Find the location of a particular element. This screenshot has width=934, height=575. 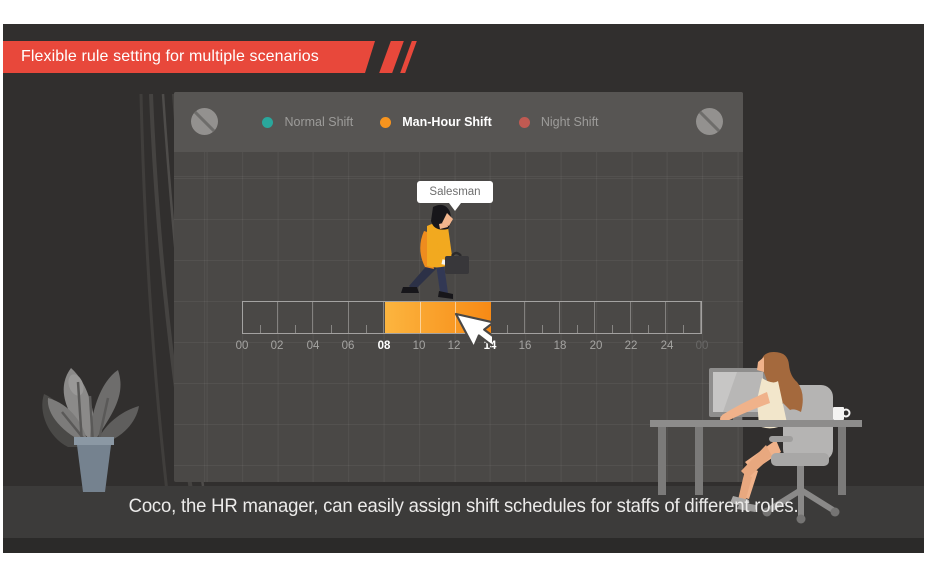

legend-item-man-hour-shift: Man-Hour Shift is located at coordinates (436, 122).